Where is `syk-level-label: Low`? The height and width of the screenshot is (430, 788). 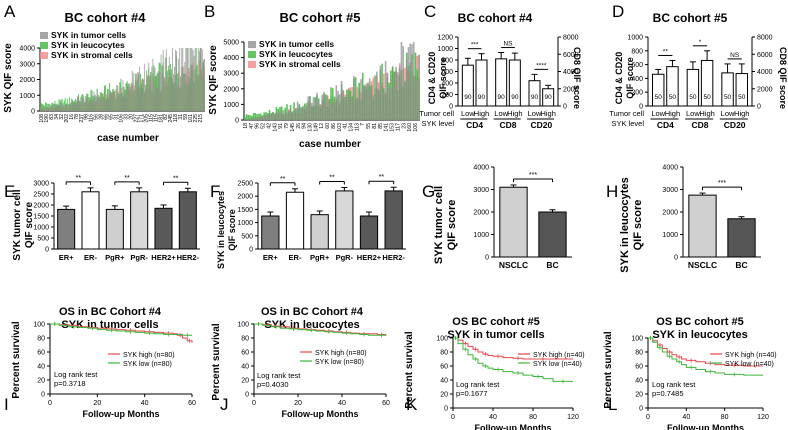
syk-level-label: Low is located at coordinates (658, 113).